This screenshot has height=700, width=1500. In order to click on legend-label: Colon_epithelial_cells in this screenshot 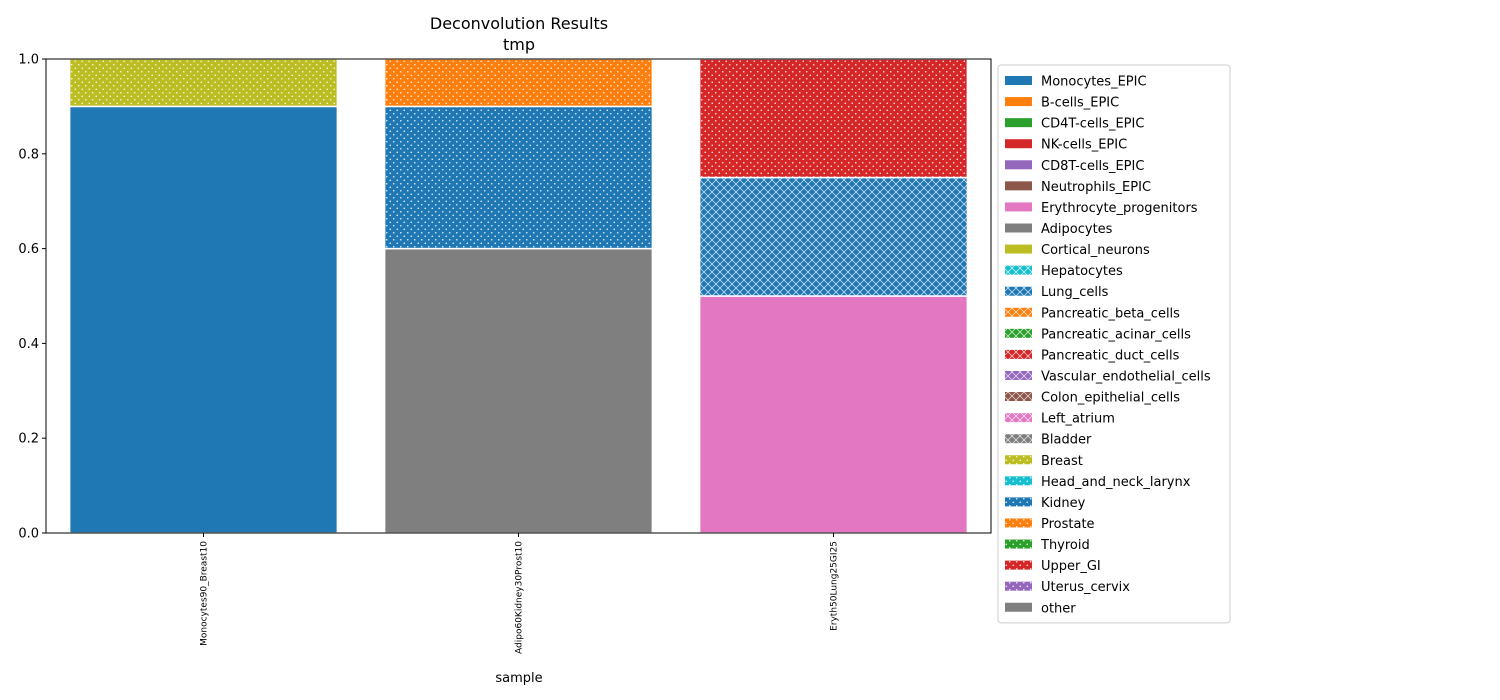, I will do `click(1110, 398)`.